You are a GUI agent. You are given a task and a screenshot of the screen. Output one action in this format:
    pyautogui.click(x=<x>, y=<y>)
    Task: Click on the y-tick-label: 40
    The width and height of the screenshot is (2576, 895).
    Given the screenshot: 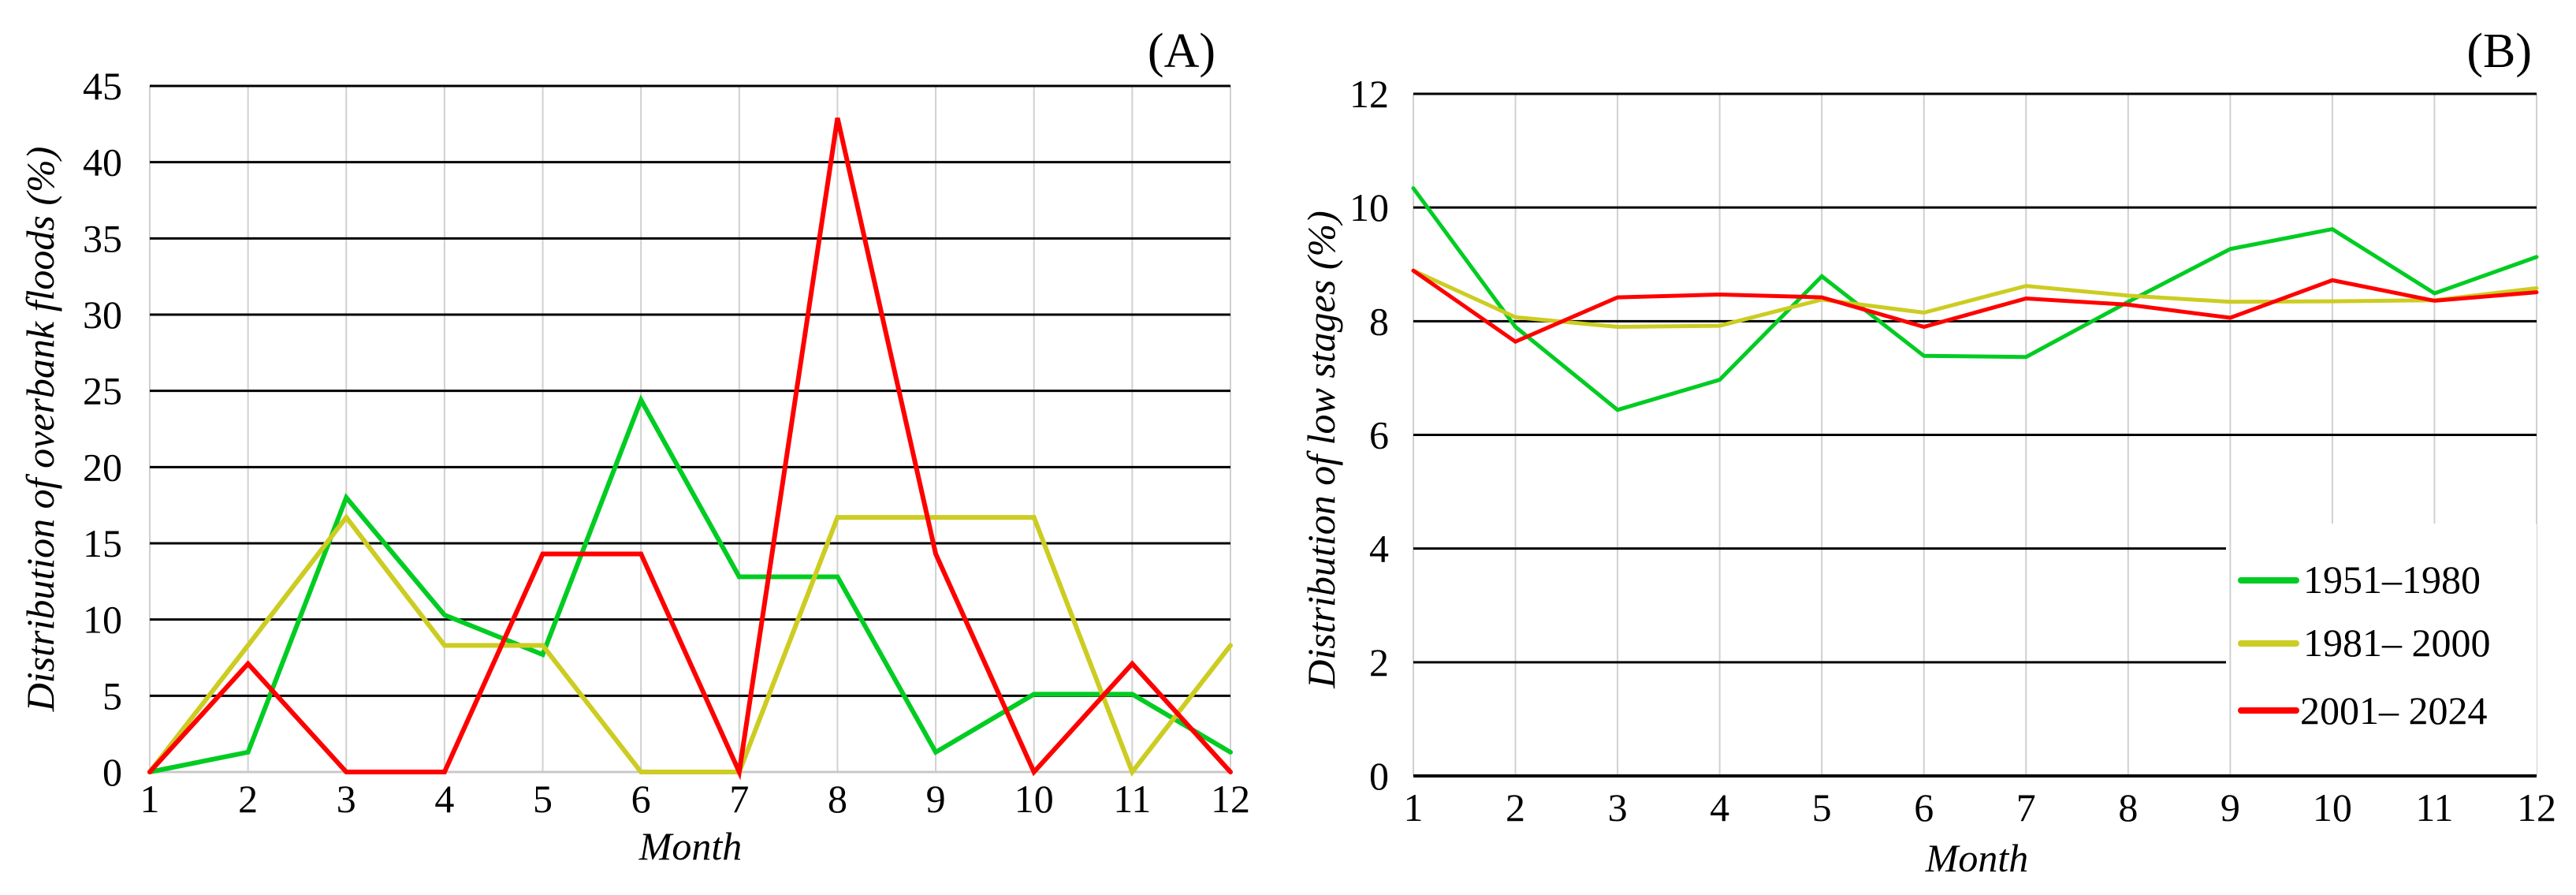 What is the action you would take?
    pyautogui.click(x=102, y=162)
    